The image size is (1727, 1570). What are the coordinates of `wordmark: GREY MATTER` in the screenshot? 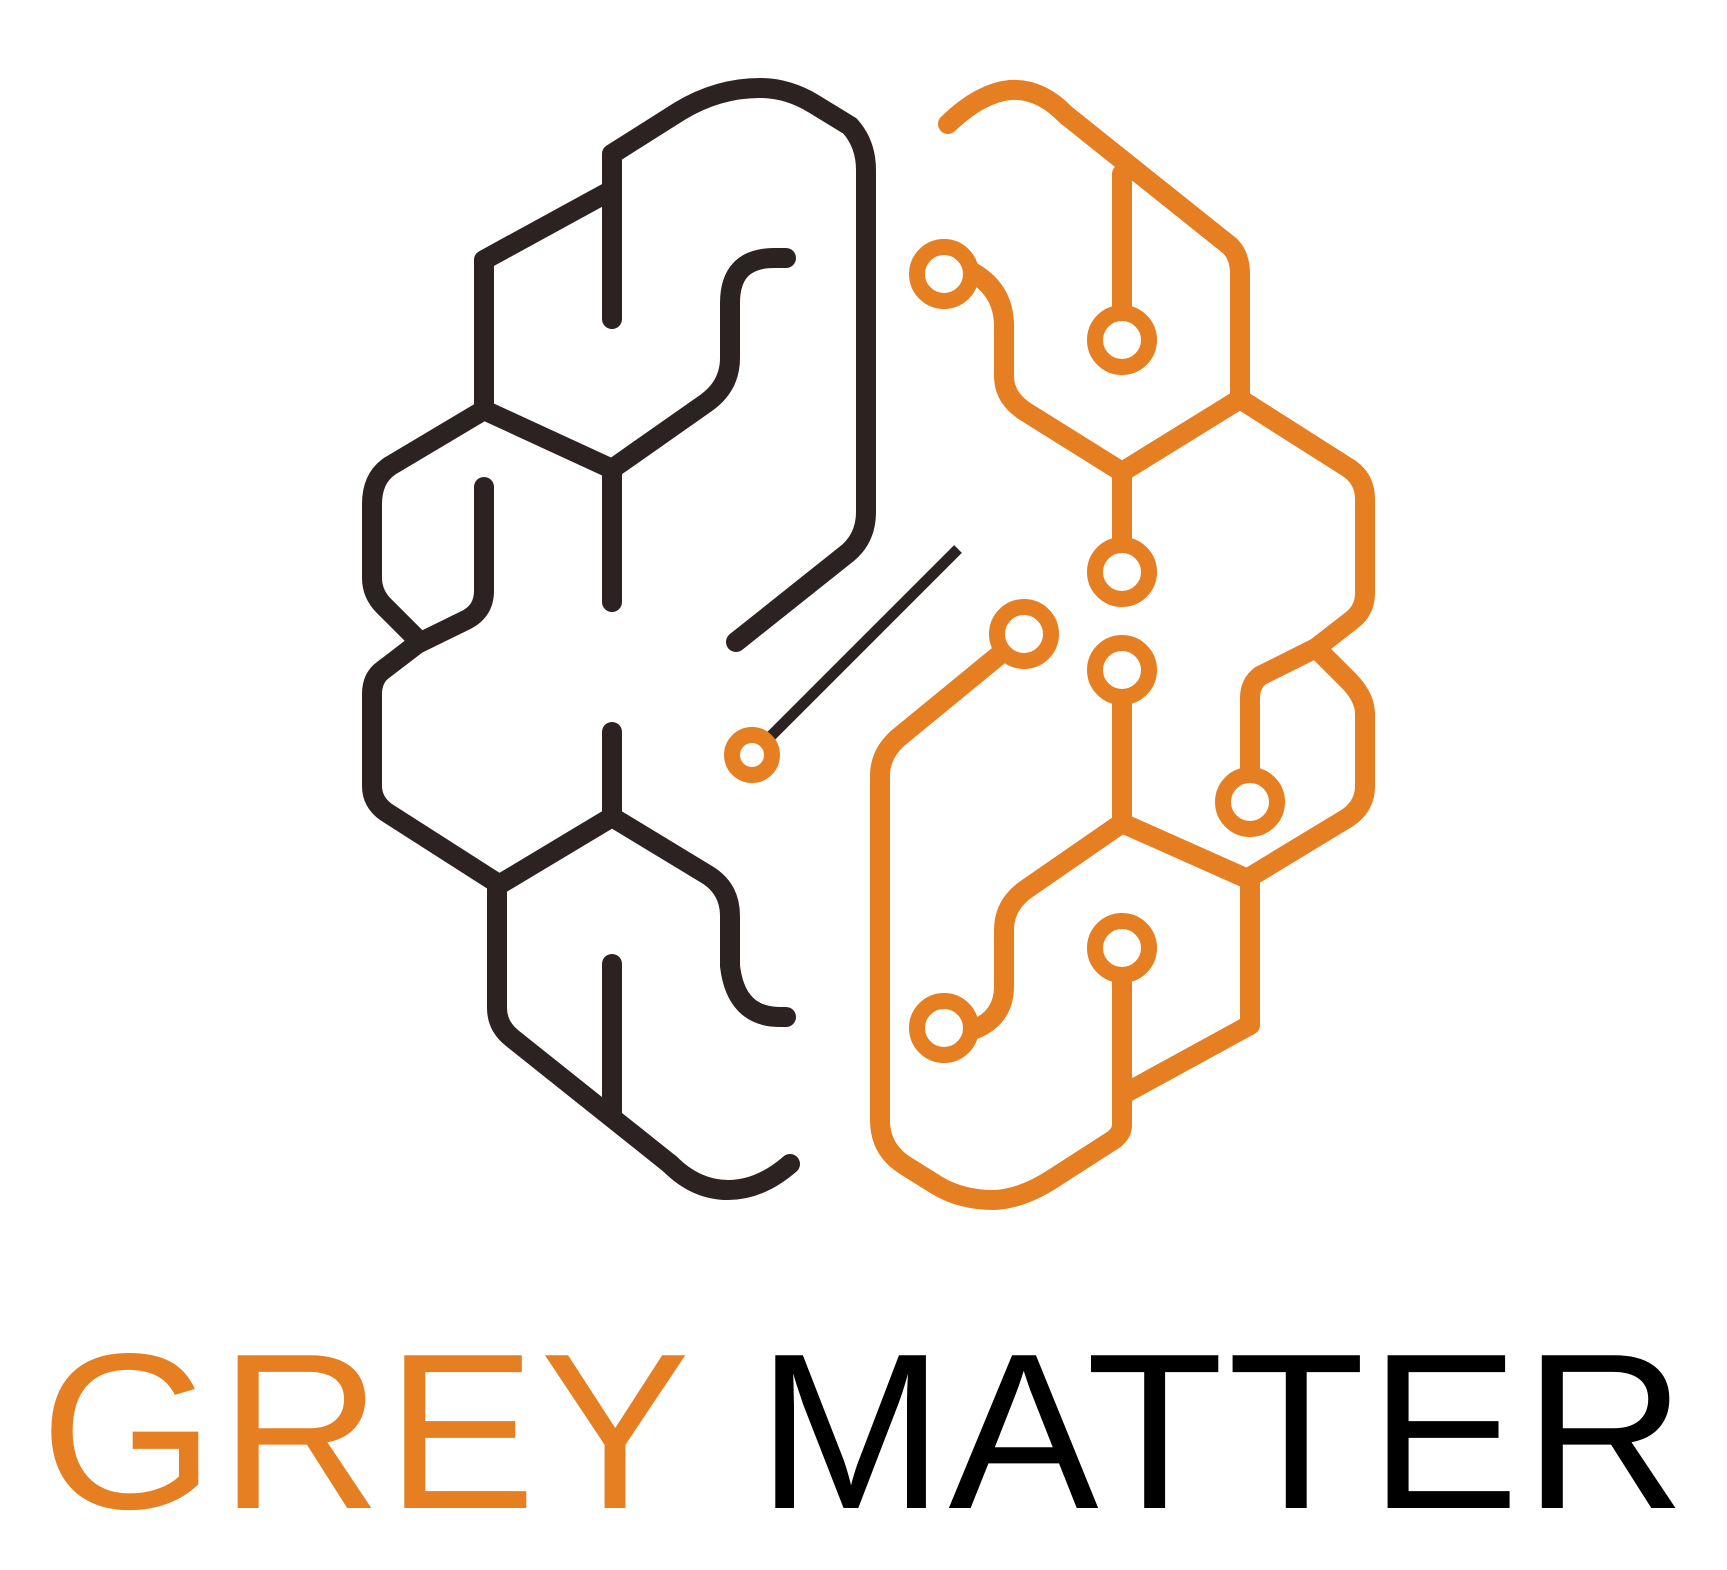 It's located at (865, 1428).